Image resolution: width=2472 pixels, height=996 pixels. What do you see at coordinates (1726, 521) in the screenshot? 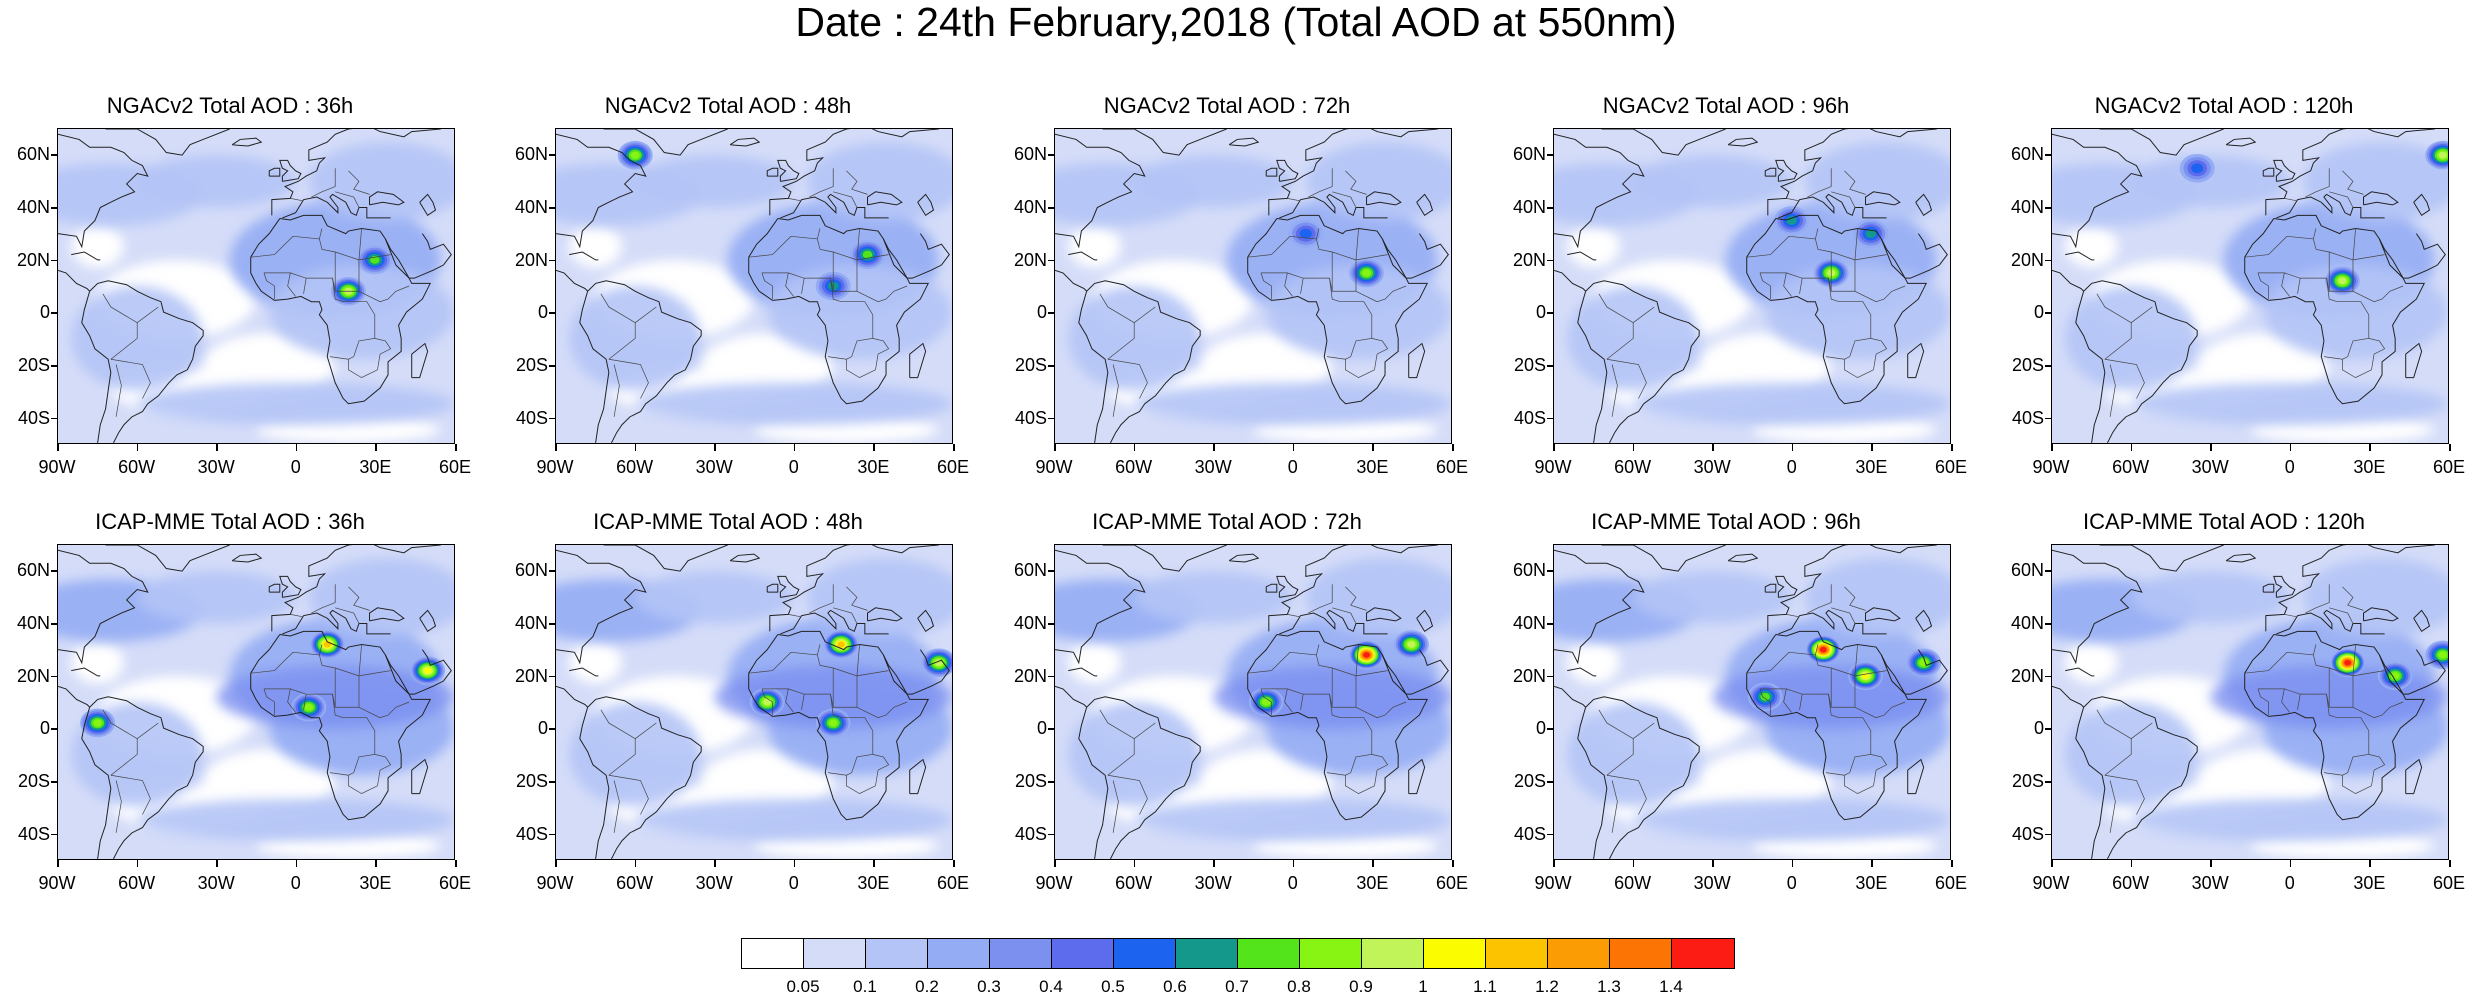
I see `panel-title: ICAP-MME Total AOD : 96h` at bounding box center [1726, 521].